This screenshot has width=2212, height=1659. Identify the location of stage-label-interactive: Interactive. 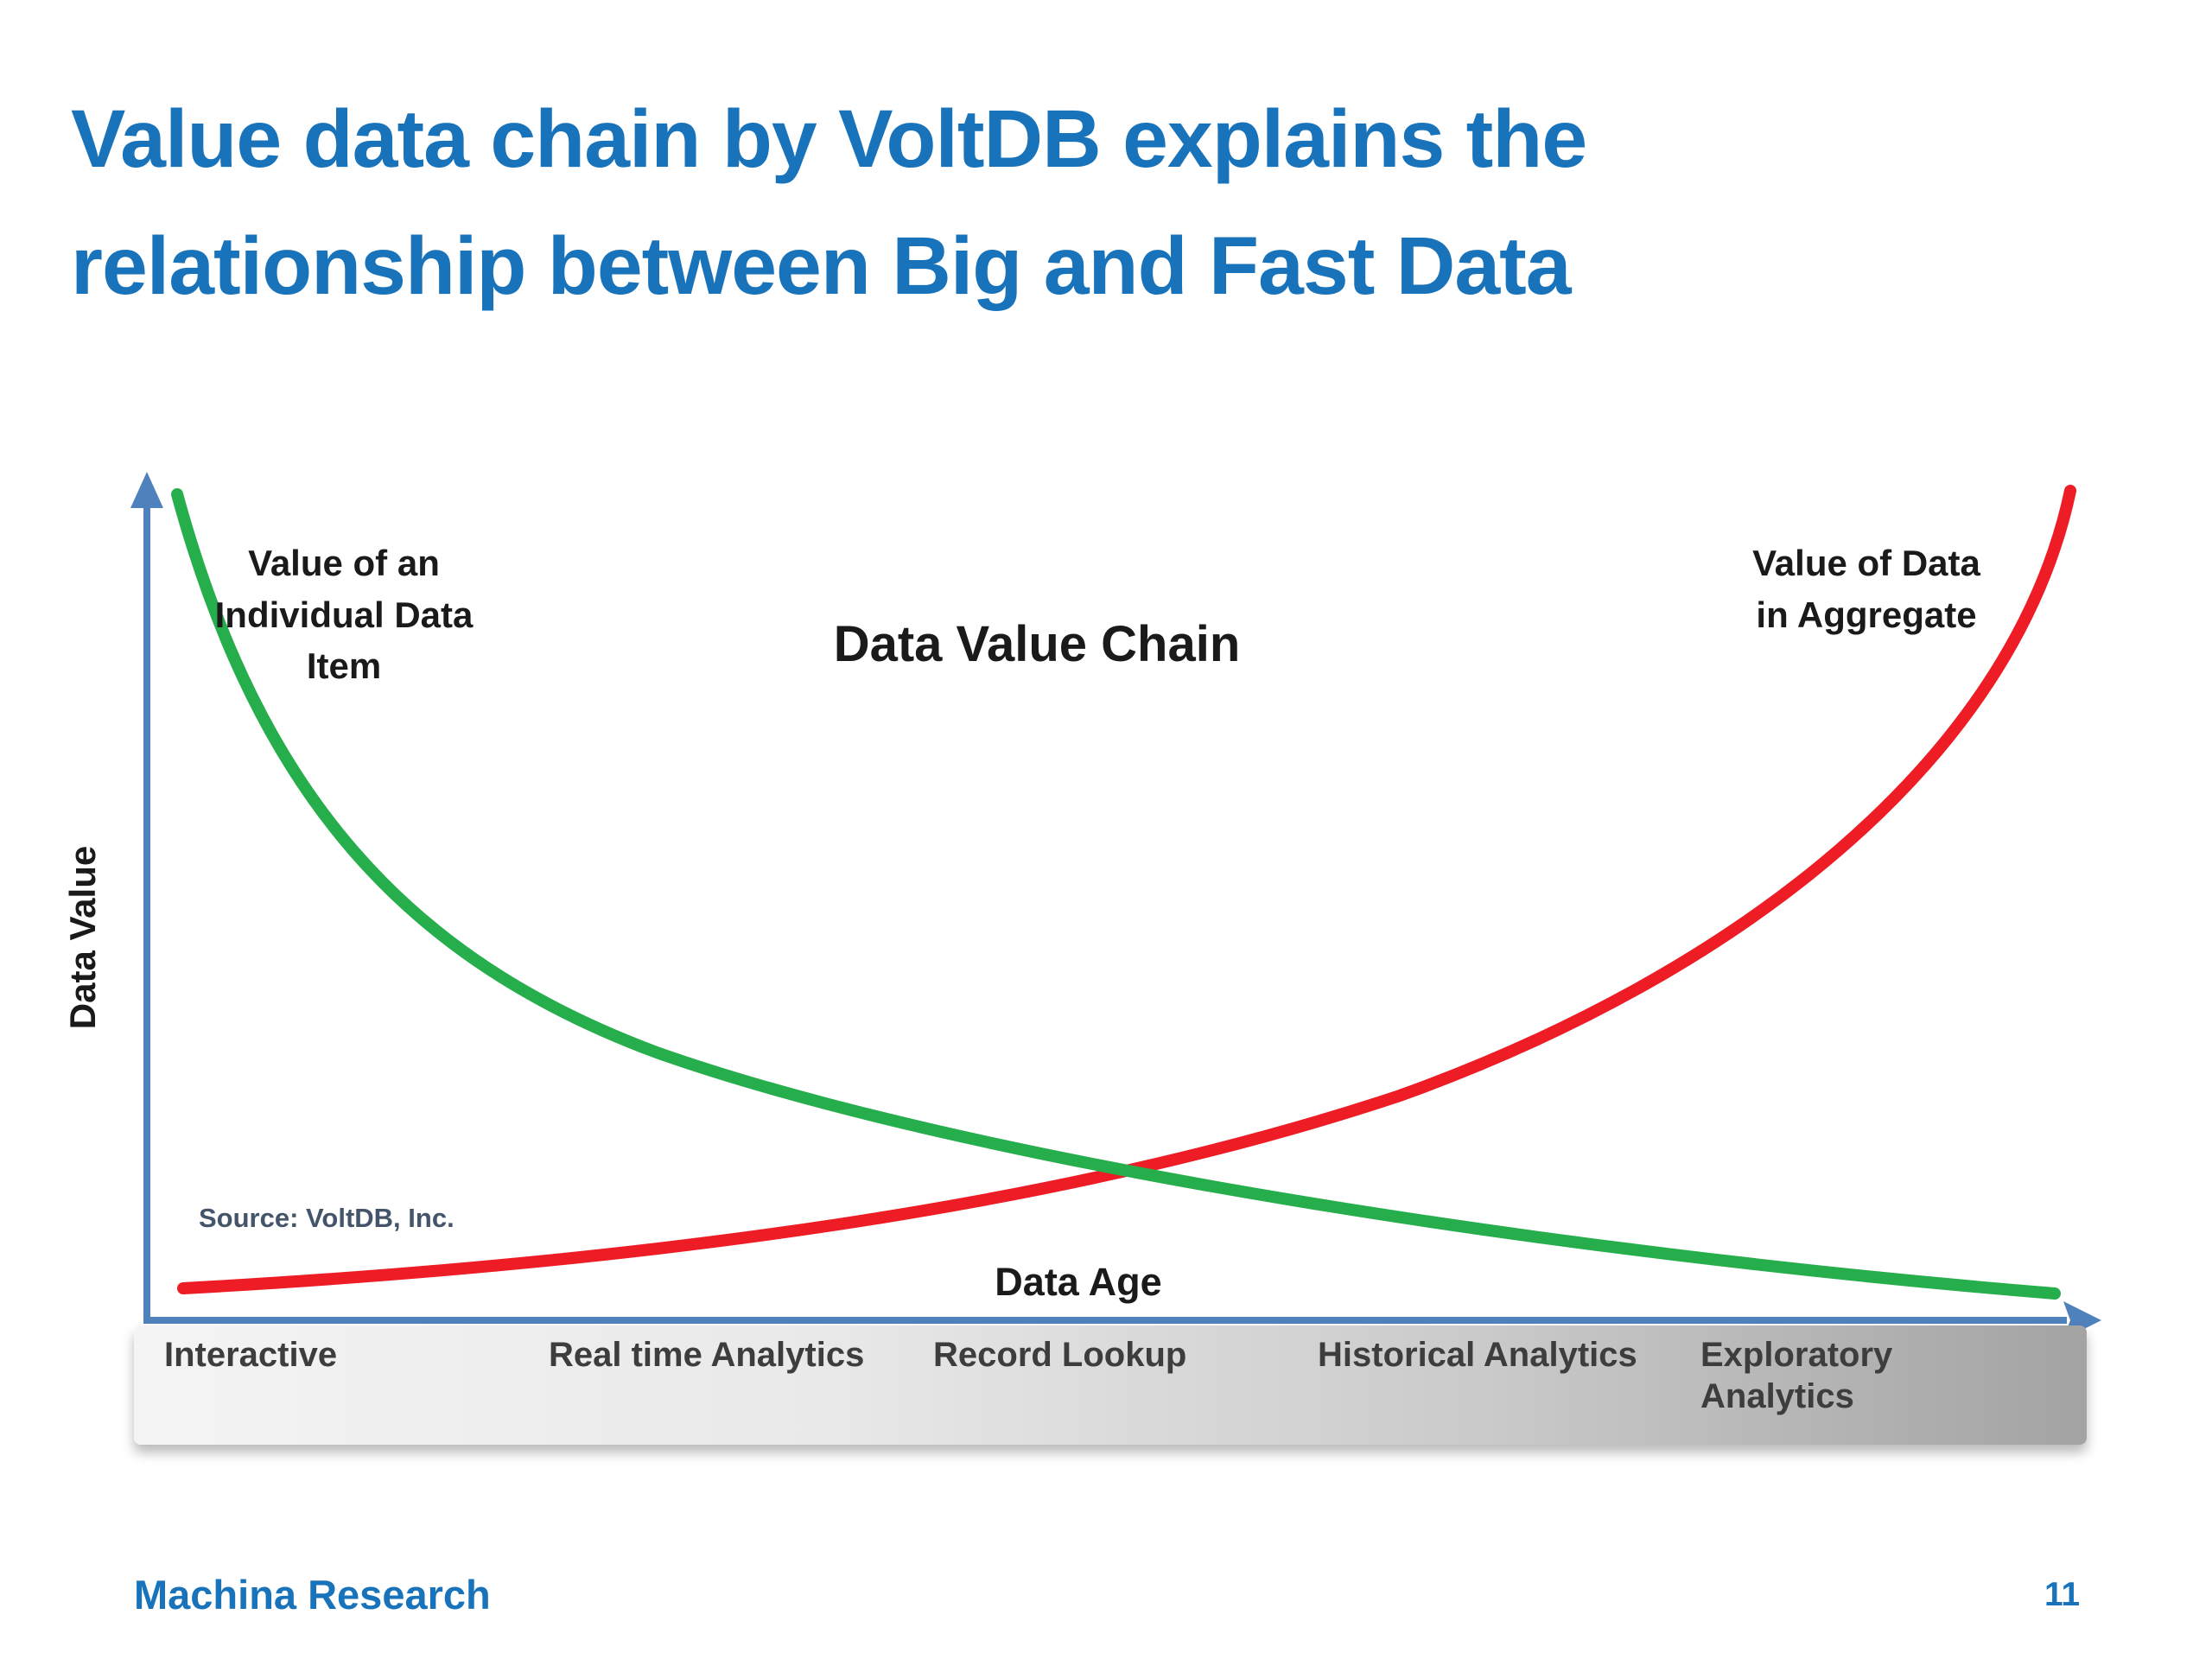
(251, 1355).